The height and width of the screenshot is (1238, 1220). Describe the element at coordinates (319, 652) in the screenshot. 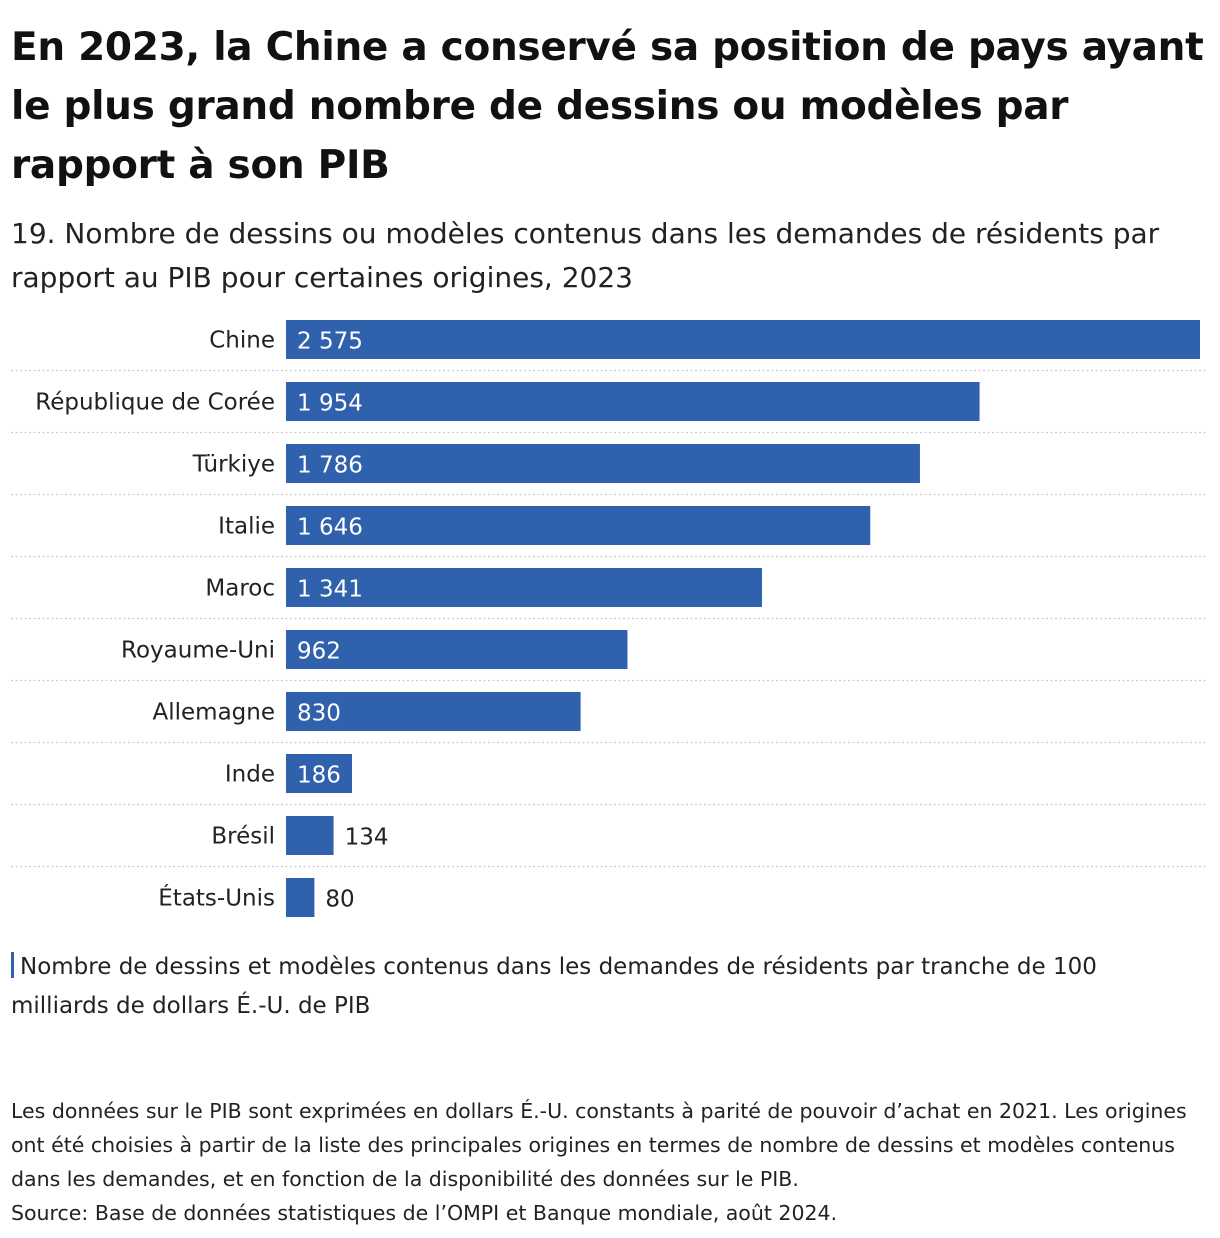

I see `value-label: 962` at that location.